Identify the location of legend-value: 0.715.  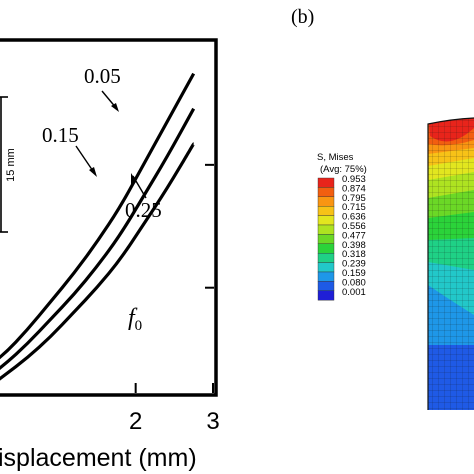
(354, 207).